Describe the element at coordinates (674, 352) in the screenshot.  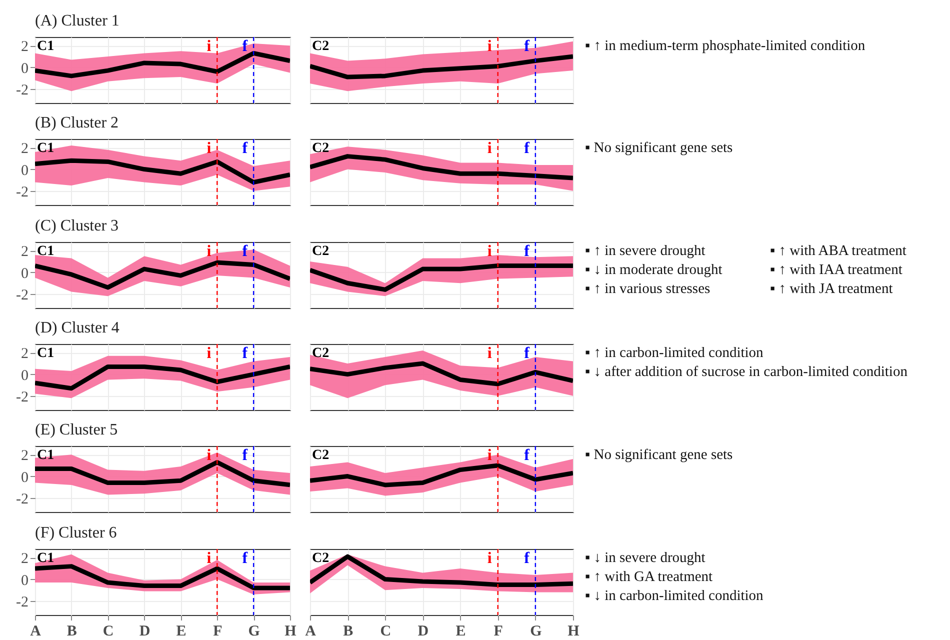
I see `text: ▪ ↑ in carbon-limited condition` at that location.